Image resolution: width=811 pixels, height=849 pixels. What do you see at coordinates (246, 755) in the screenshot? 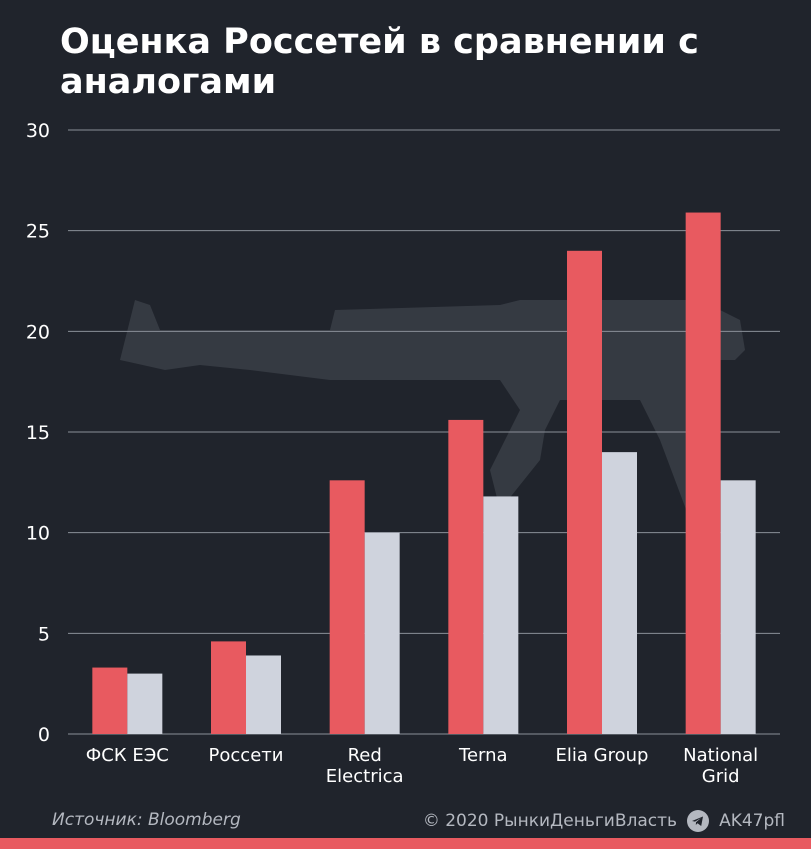
I see `x-tick-label: Россети` at bounding box center [246, 755].